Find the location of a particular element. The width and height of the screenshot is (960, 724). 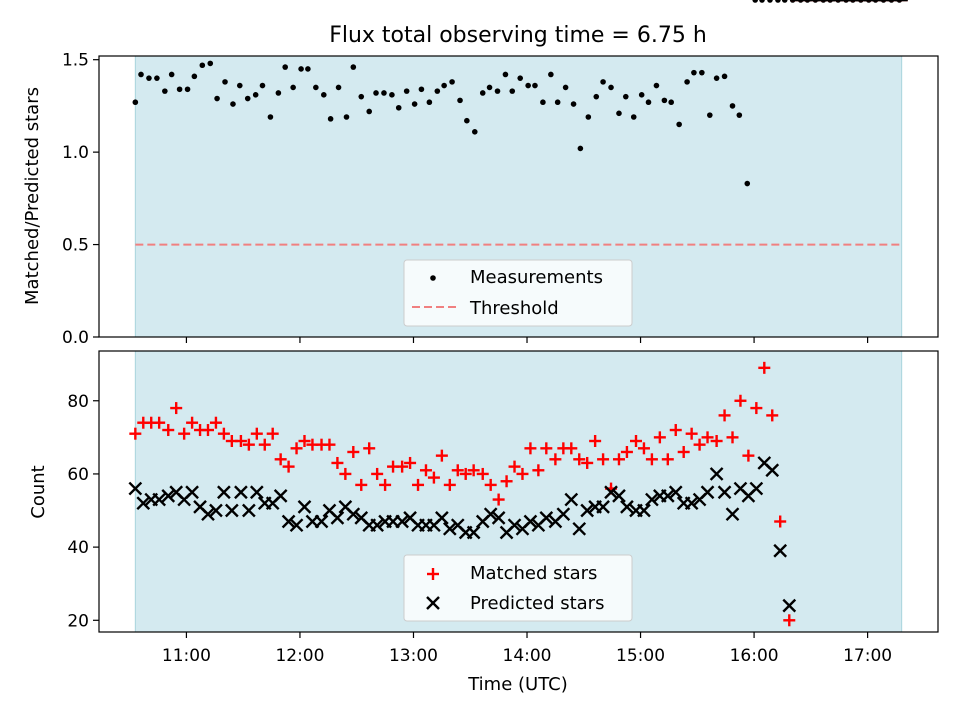

count-x-ticks: 11:00 12:00 13:00 14:00 15:00 16:00 17:00 is located at coordinates (527, 649).